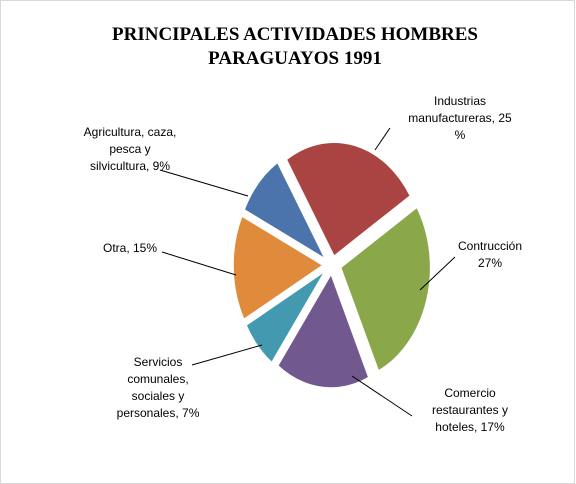  Describe the element at coordinates (490, 254) in the screenshot. I see `slice-label: Contrucción 27%` at that location.